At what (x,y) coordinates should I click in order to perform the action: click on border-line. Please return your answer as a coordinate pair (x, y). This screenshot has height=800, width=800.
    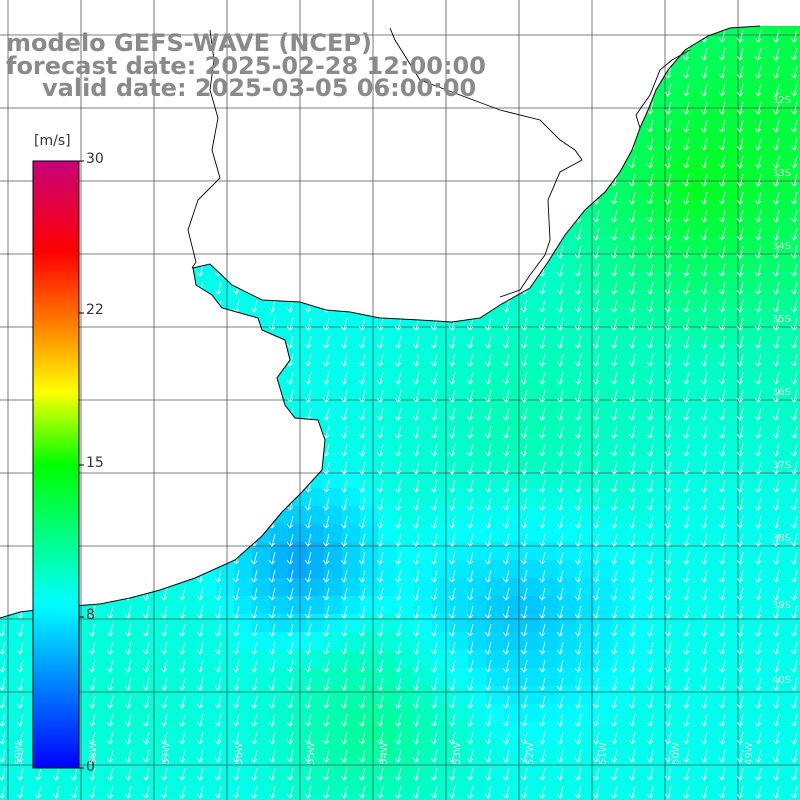
    Looking at the image, I should click on (663, 89).